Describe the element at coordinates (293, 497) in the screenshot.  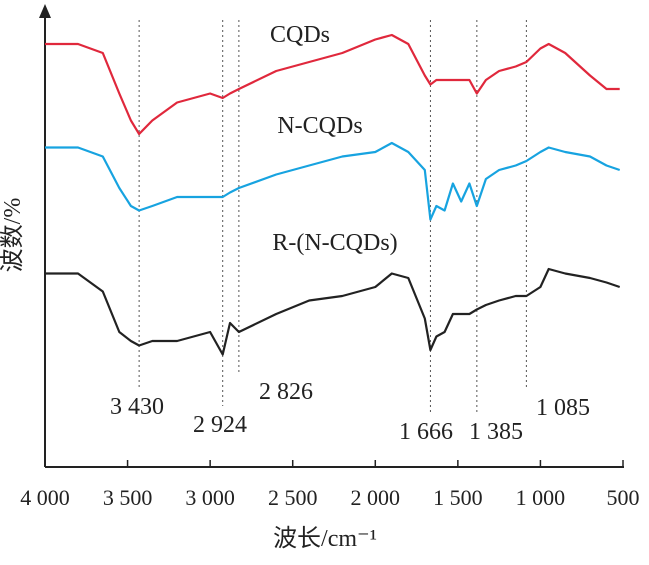
I see `x-tick-label: 2 500` at that location.